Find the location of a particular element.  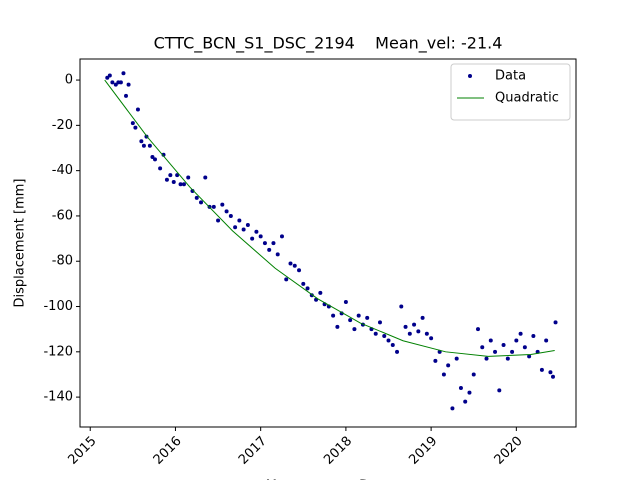

y-axis-label: Displacement [mm] is located at coordinates (20, 243).